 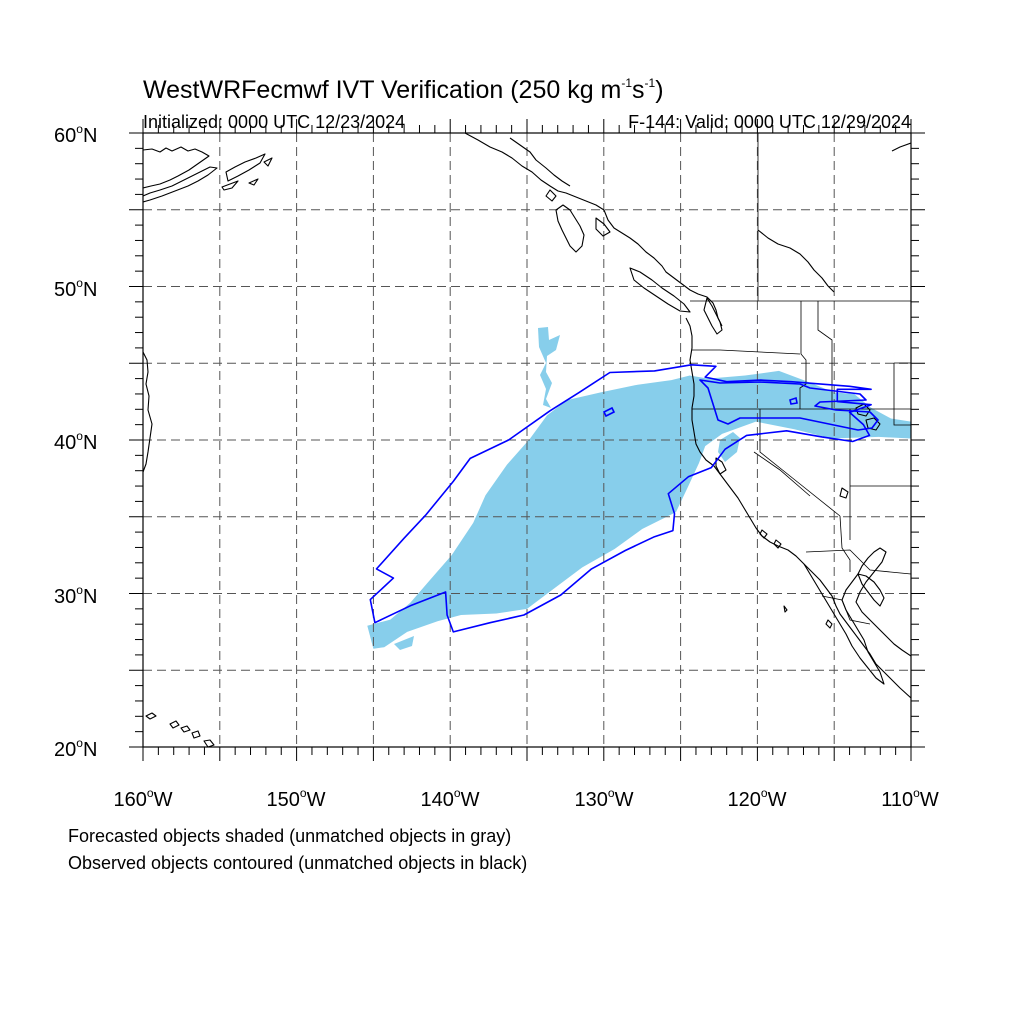 I want to click on lon-label: 130oW, so click(x=604, y=798).